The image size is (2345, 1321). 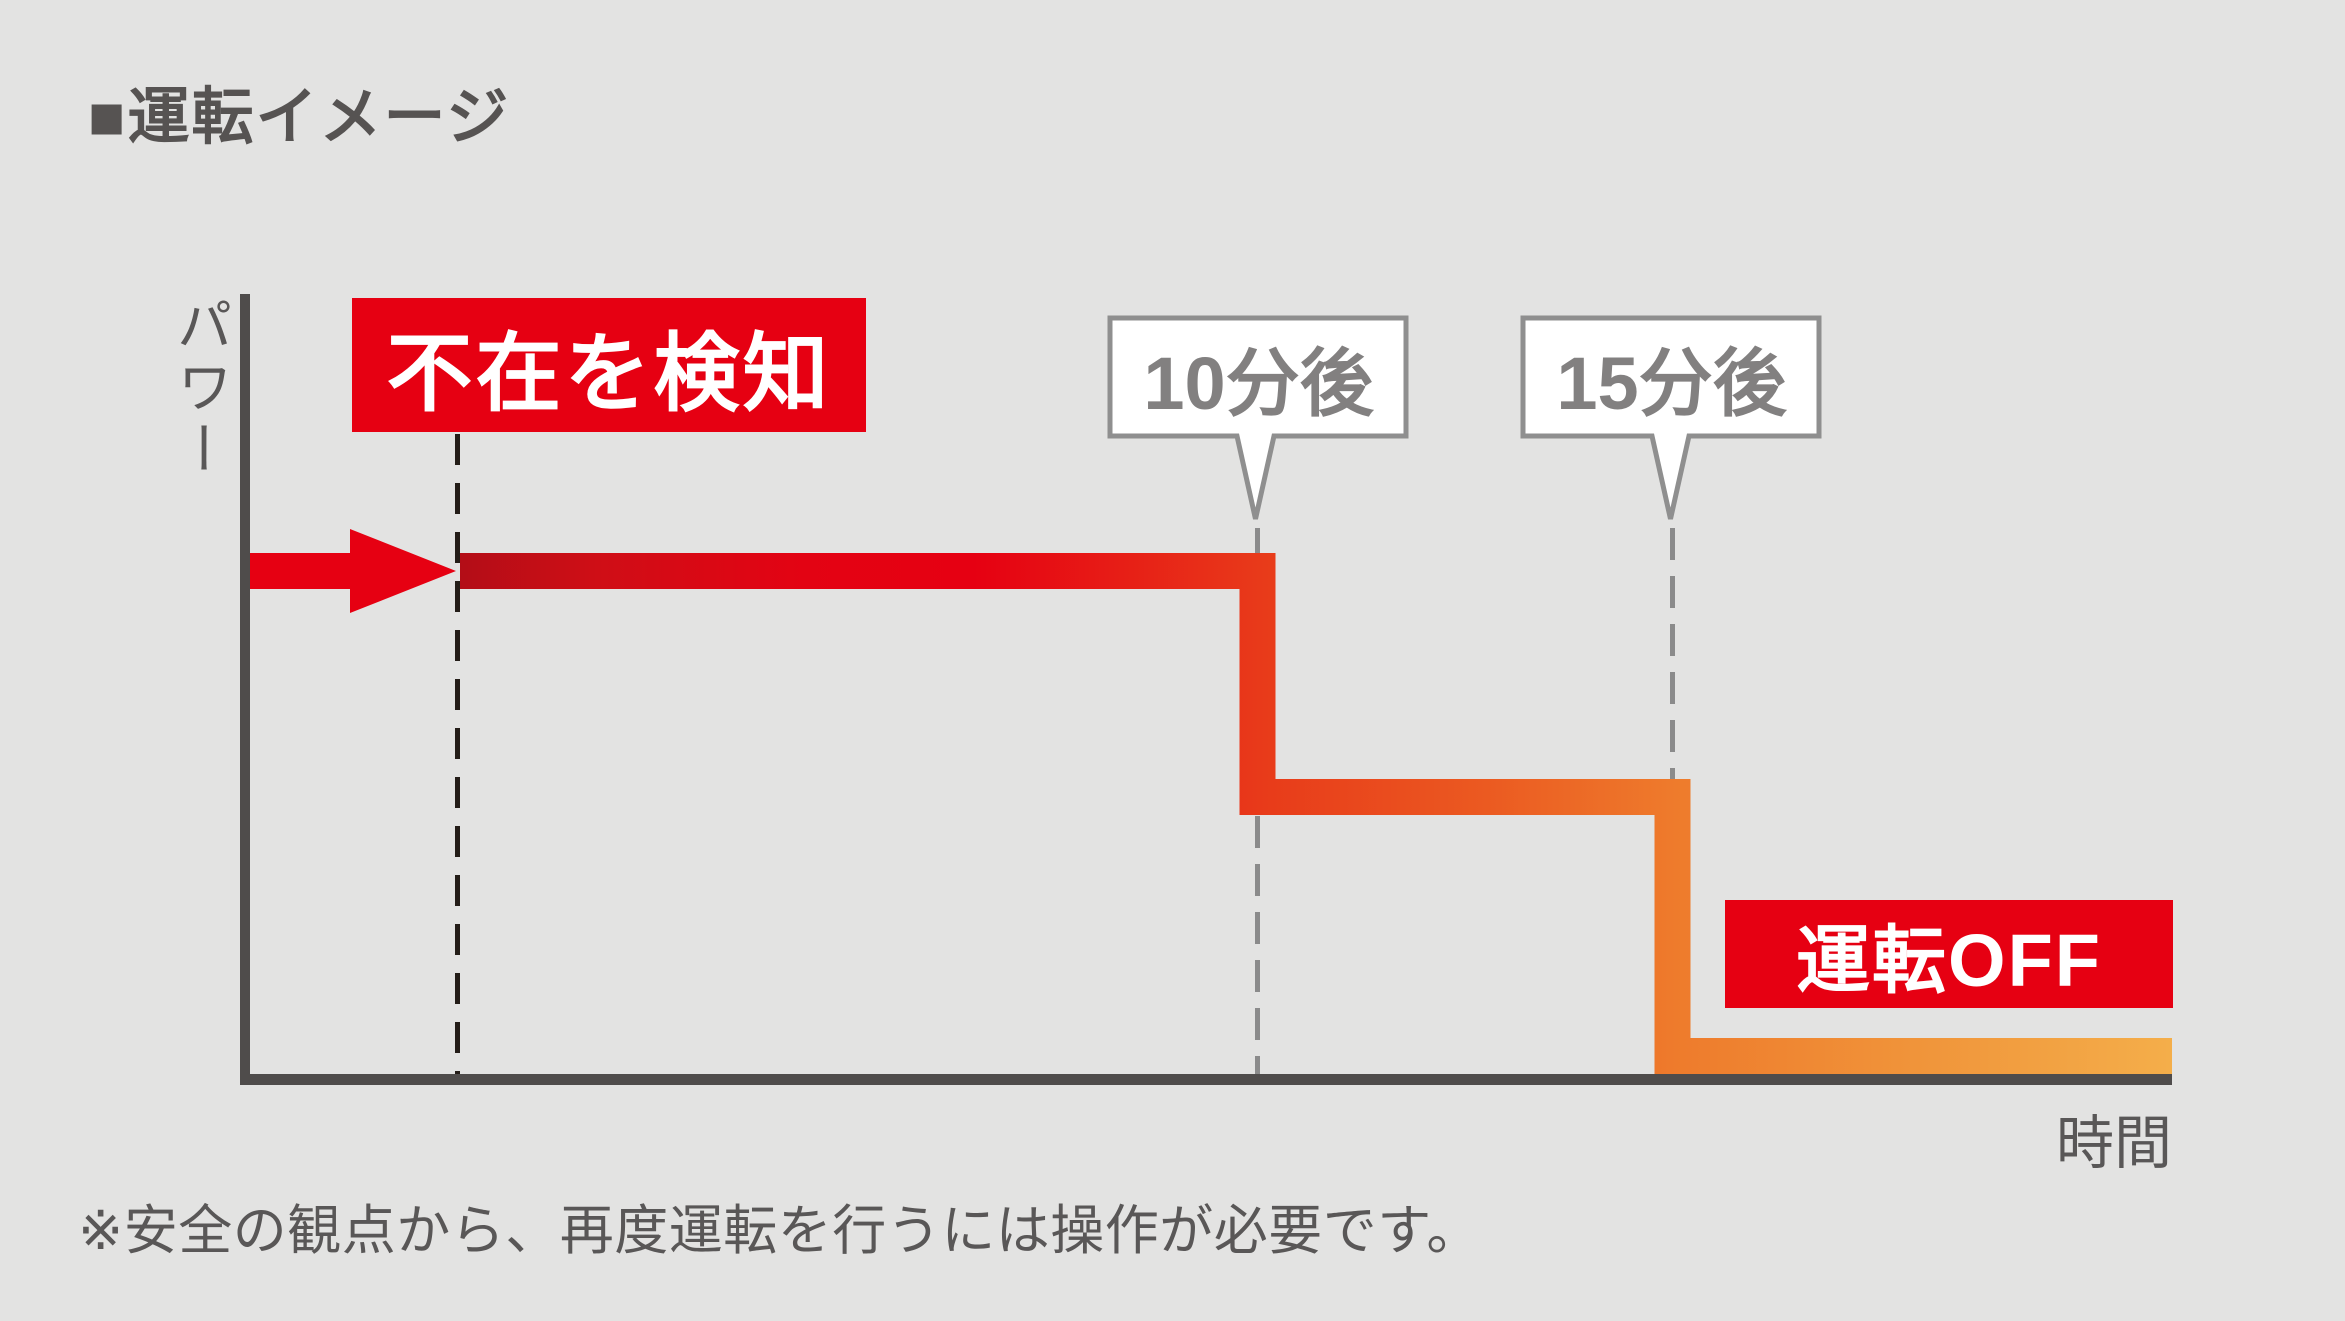 What do you see at coordinates (2113, 1143) in the screenshot?
I see `x-axis-label: 時間` at bounding box center [2113, 1143].